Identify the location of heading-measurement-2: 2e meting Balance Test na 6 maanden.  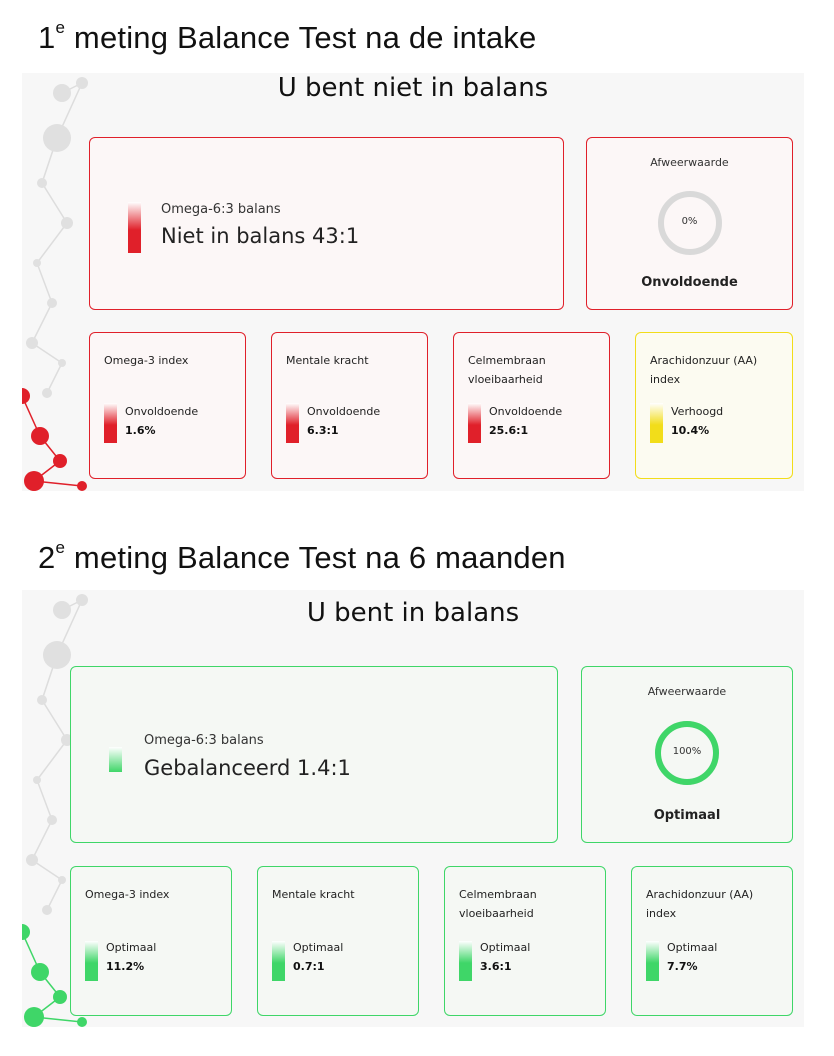
(302, 556).